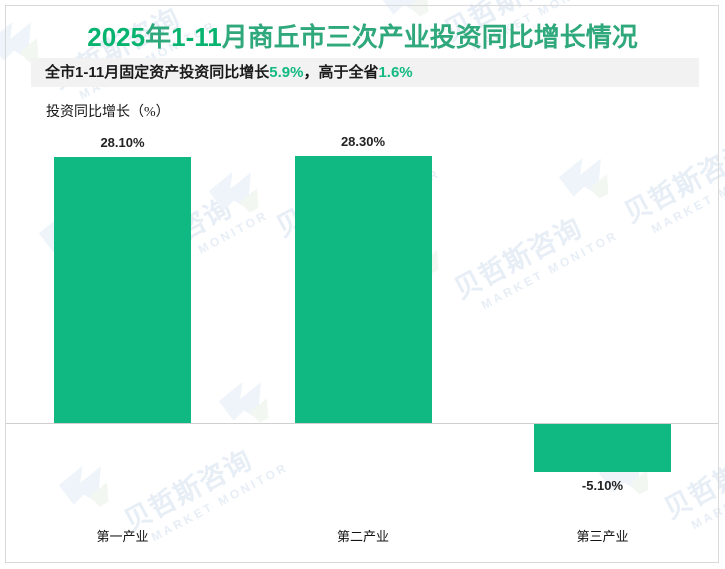  Describe the element at coordinates (108, 112) in the screenshot. I see `y-axis-title: 投资同比增长（%）` at that location.